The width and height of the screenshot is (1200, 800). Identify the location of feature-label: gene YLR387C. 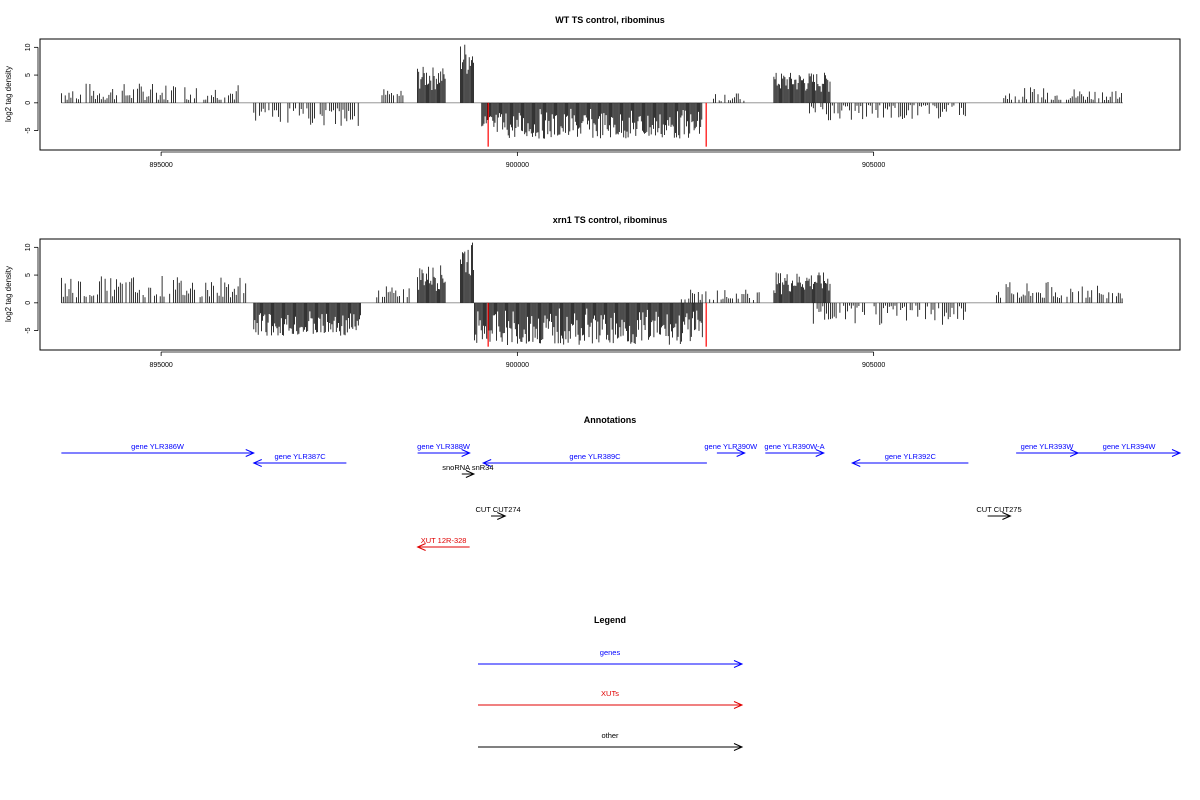
(301, 456).